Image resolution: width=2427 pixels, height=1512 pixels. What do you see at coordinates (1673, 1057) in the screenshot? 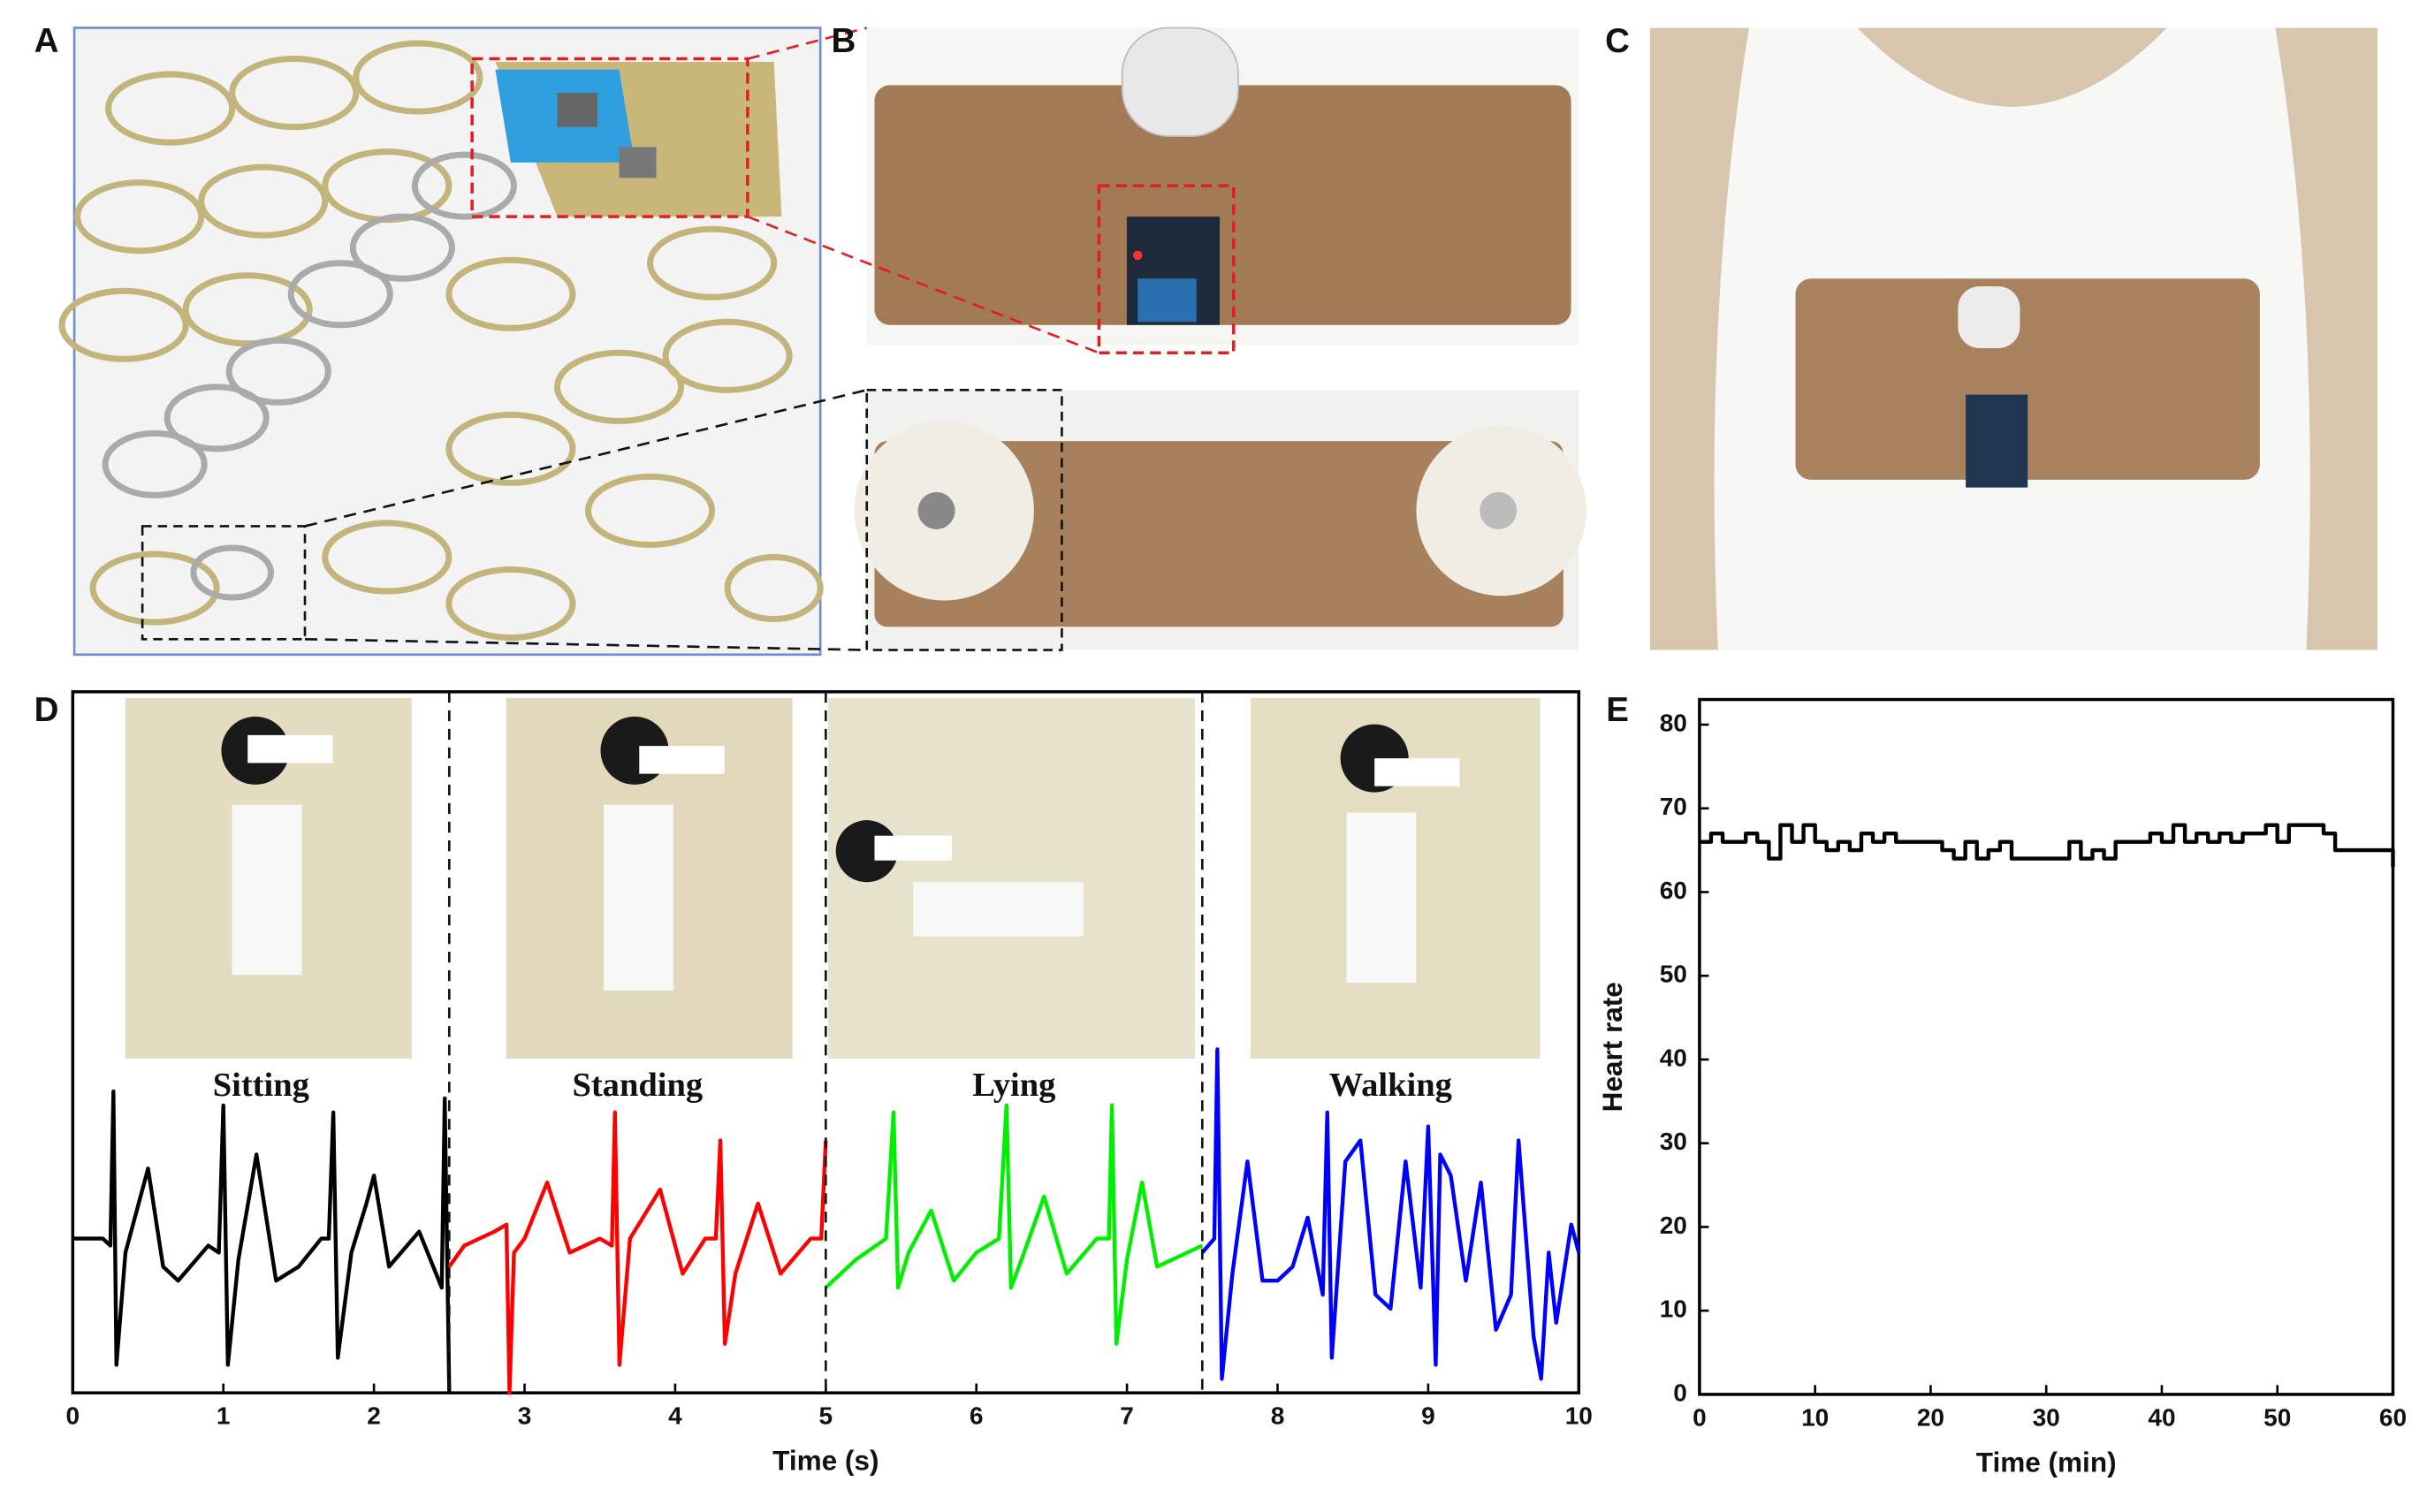
I see `y-tick-label: 40` at bounding box center [1673, 1057].